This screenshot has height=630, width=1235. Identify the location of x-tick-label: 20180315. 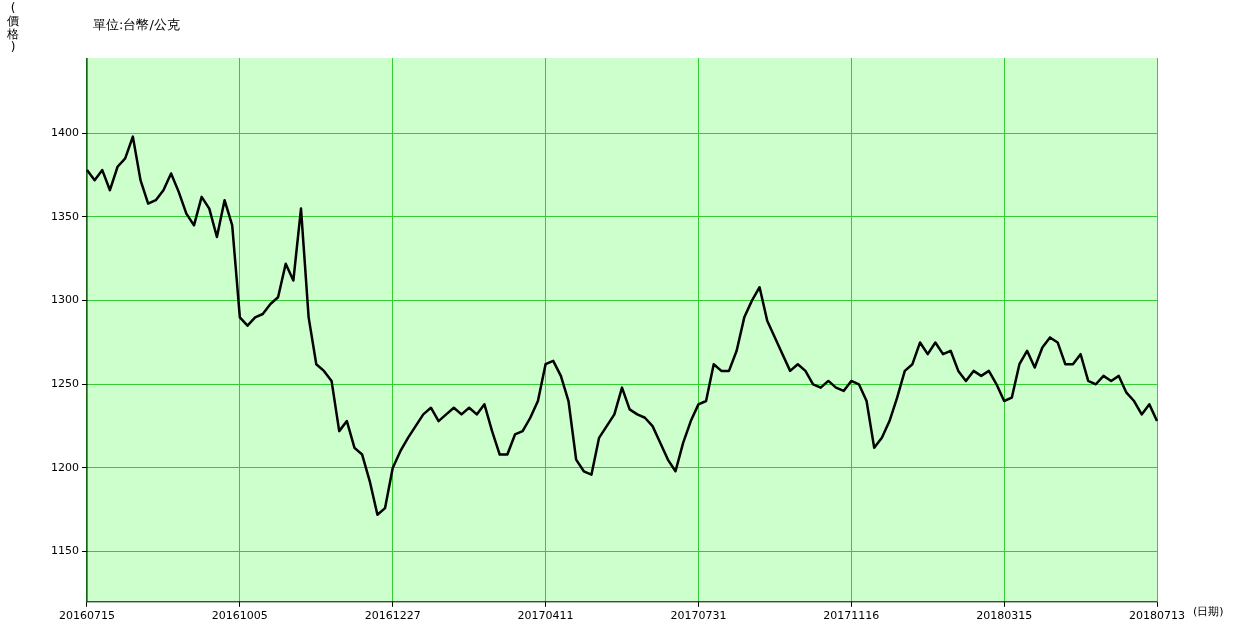
(1004, 616).